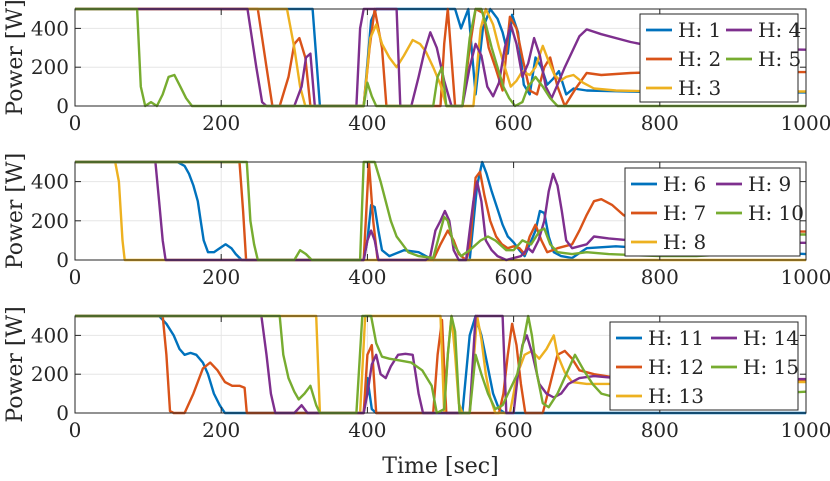 The image size is (830, 481). Describe the element at coordinates (676, 338) in the screenshot. I see `legend-label: H: 11` at that location.